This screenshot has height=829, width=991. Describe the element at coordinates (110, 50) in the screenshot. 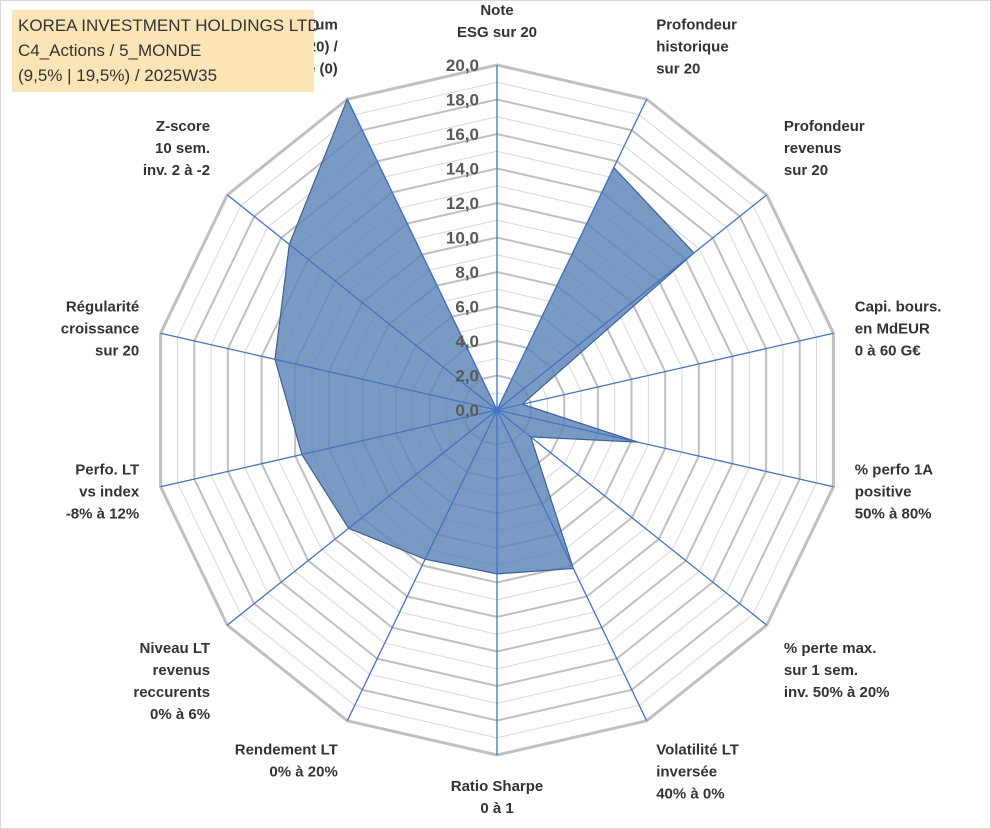

I see `portfolio-category: C4_Actions / 5_MONDE` at that location.